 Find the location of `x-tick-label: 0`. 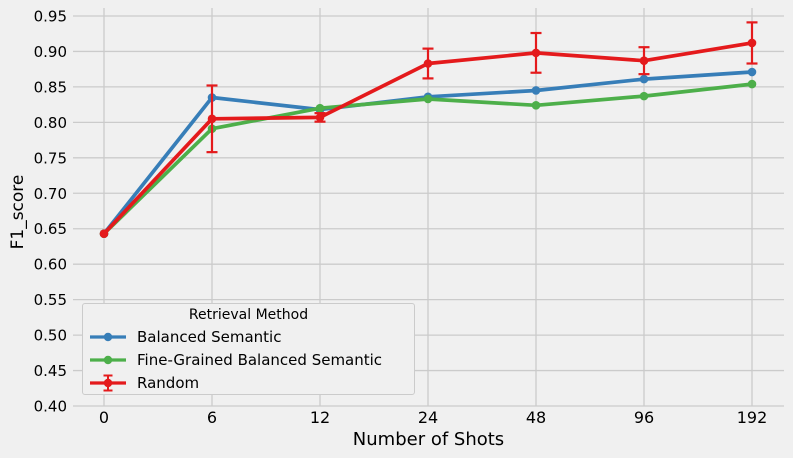

x-tick-label: 0 is located at coordinates (104, 417).